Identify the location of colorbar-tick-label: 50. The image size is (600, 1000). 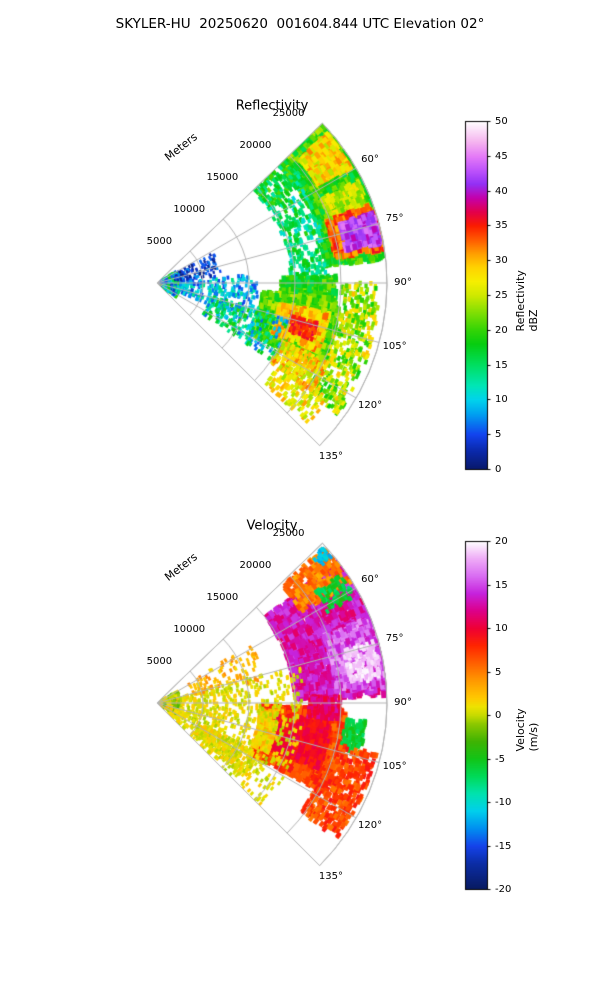
(501, 121).